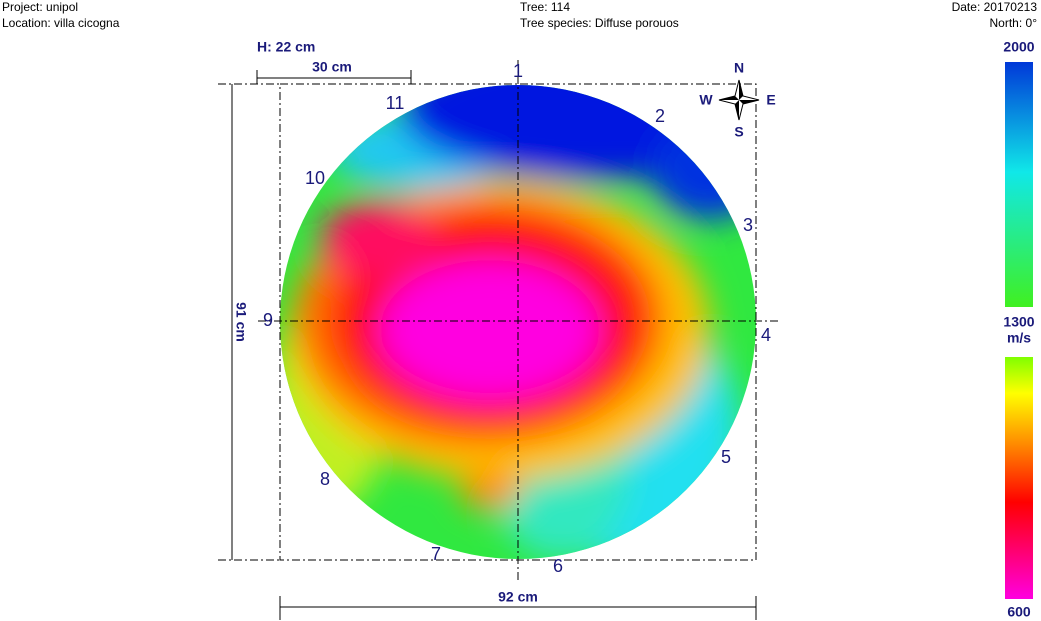  What do you see at coordinates (660, 116) in the screenshot?
I see `sensor-label: 2` at bounding box center [660, 116].